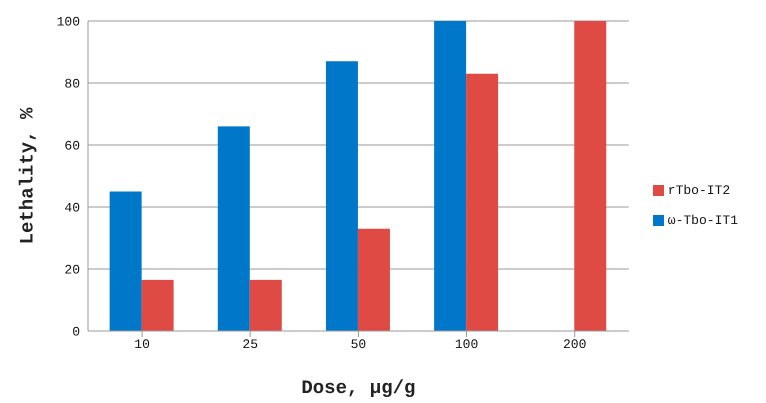 The image size is (766, 403). I want to click on y-tick-label: 0, so click(76, 332).